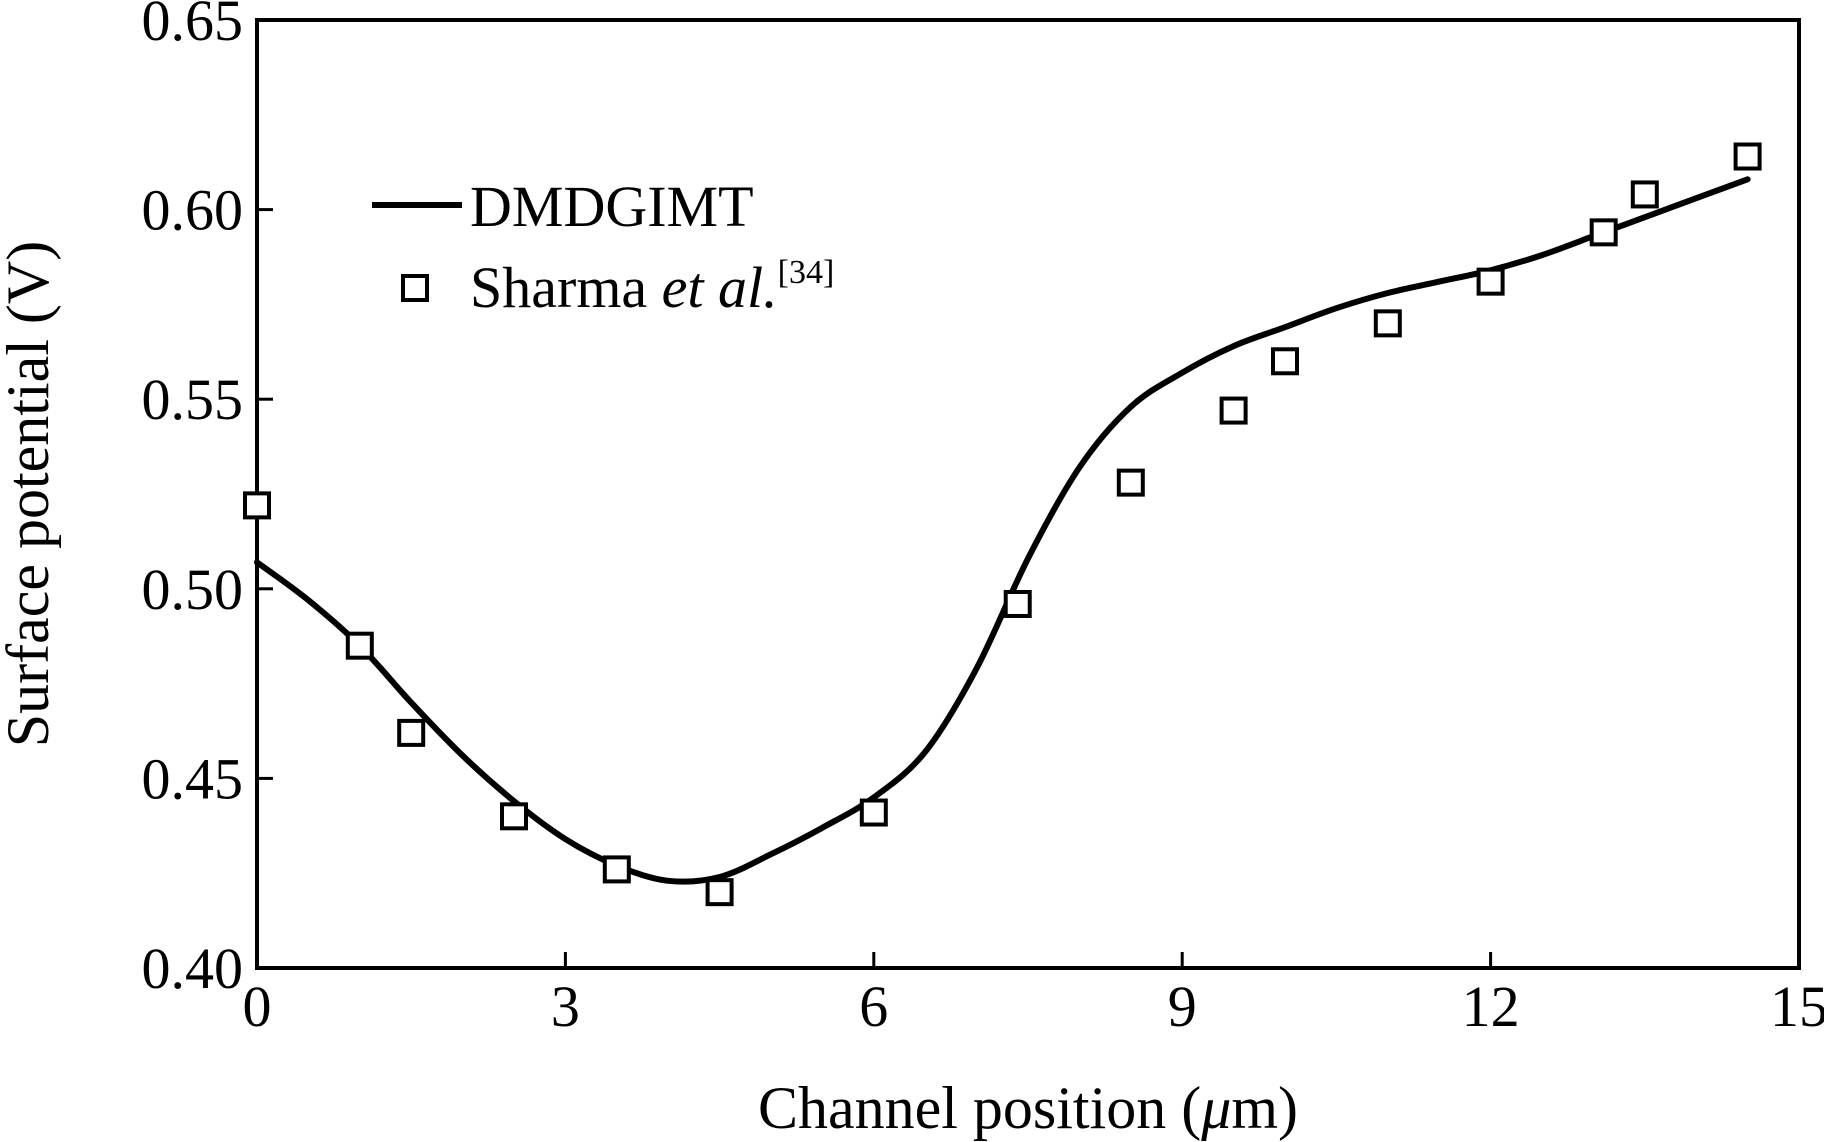 The width and height of the screenshot is (1824, 1142). I want to click on x-tick-label-12: 12, so click(1491, 1006).